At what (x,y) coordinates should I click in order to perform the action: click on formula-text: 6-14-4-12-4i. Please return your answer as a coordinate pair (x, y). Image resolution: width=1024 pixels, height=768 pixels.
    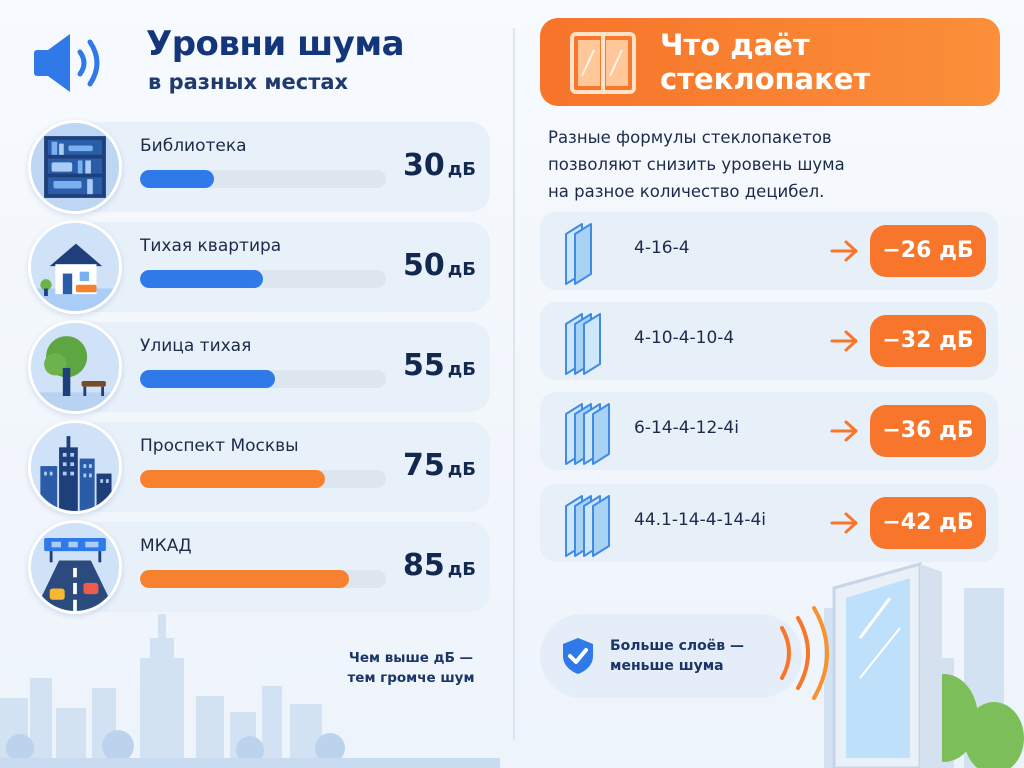
    Looking at the image, I should click on (686, 428).